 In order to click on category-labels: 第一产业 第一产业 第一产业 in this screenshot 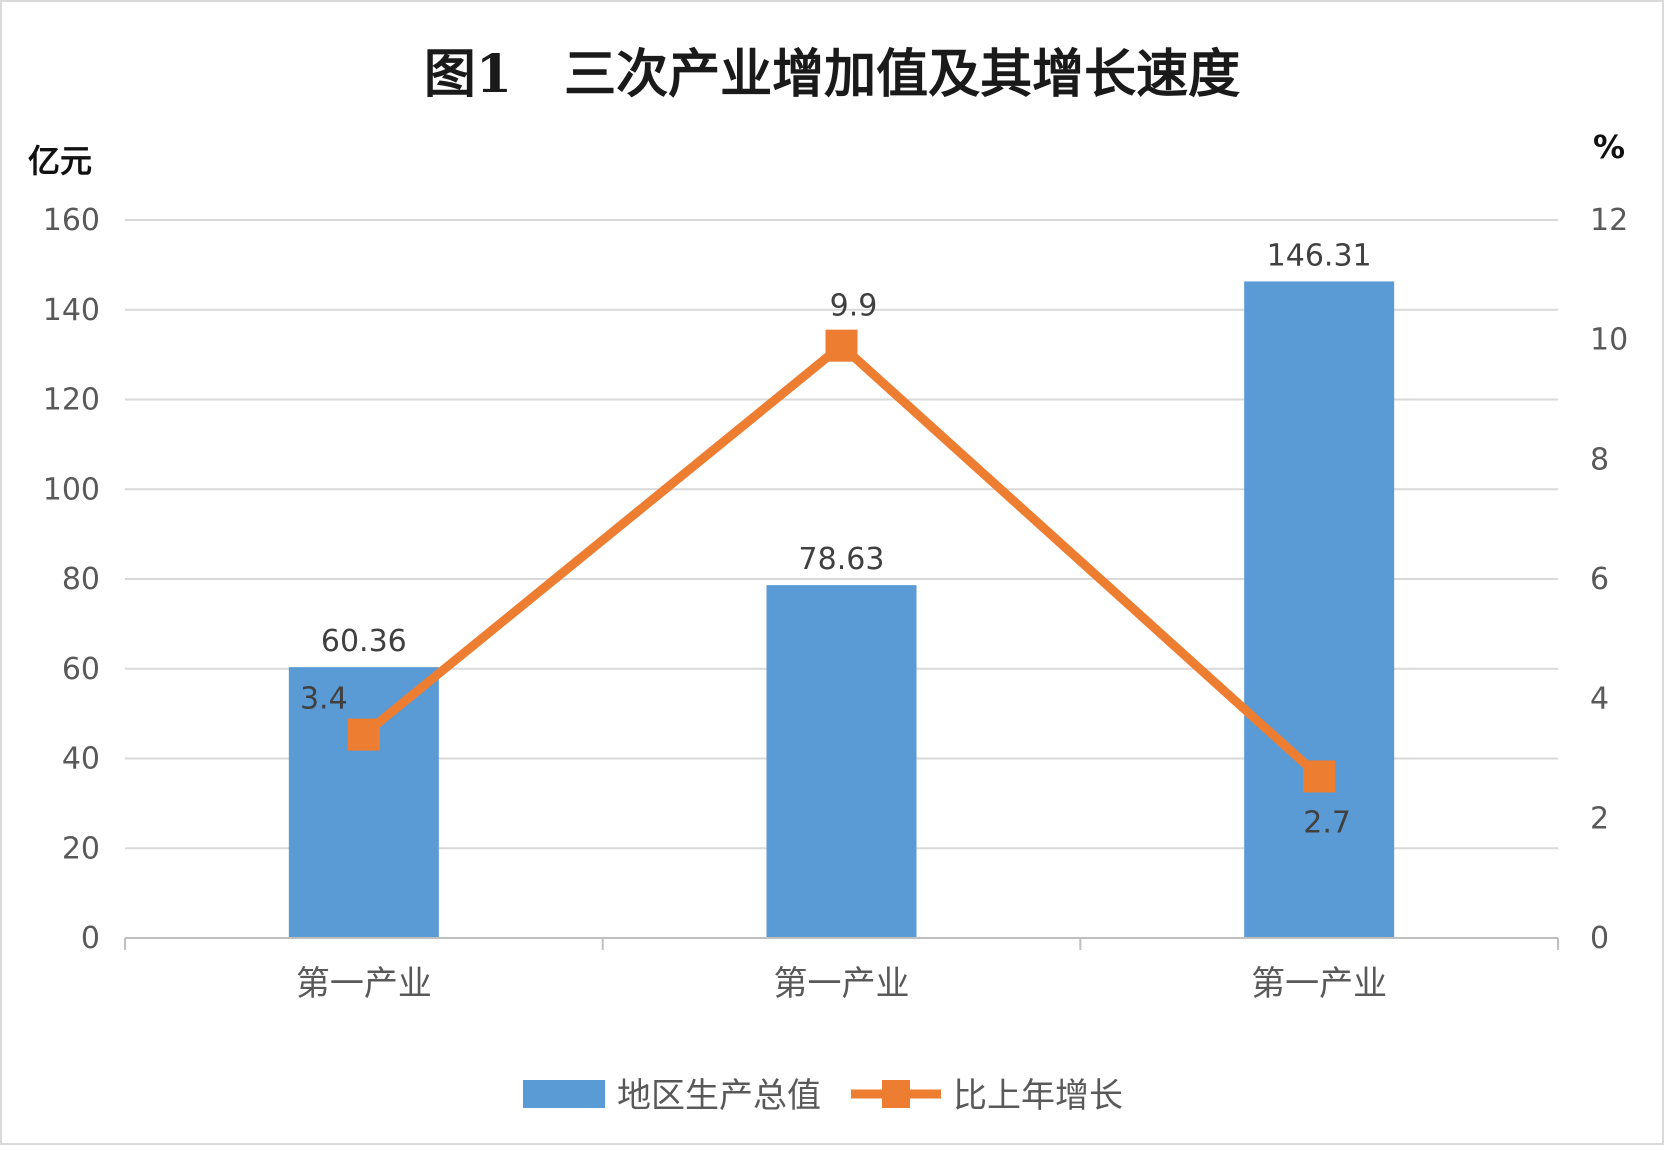, I will do `click(841, 984)`.